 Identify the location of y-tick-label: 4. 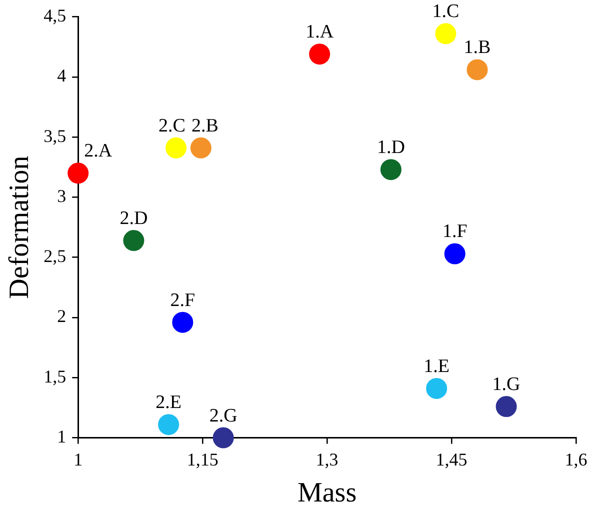
(61, 76).